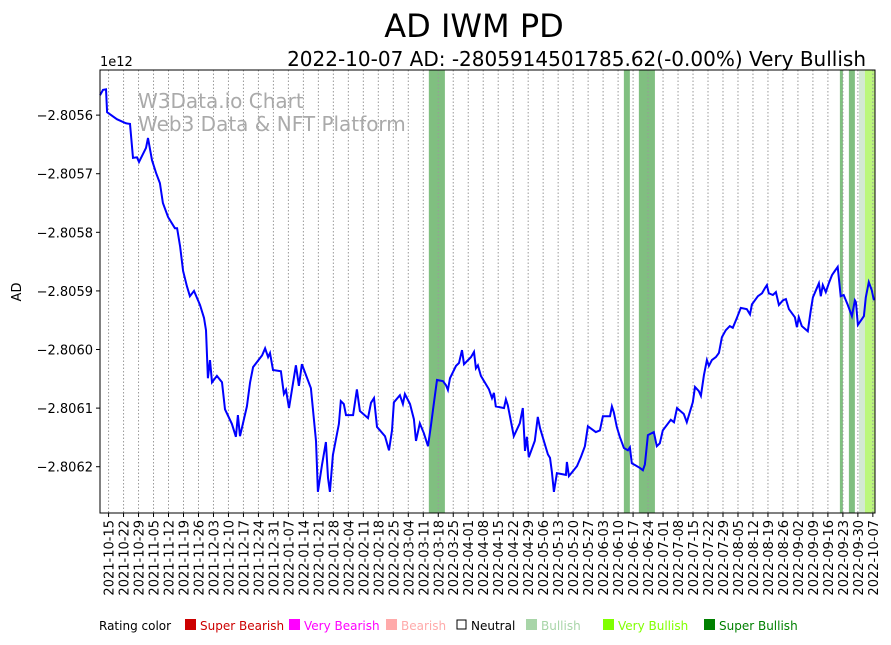 This screenshot has width=891, height=645. What do you see at coordinates (493, 626) in the screenshot?
I see `legend-label: Neutral` at bounding box center [493, 626].